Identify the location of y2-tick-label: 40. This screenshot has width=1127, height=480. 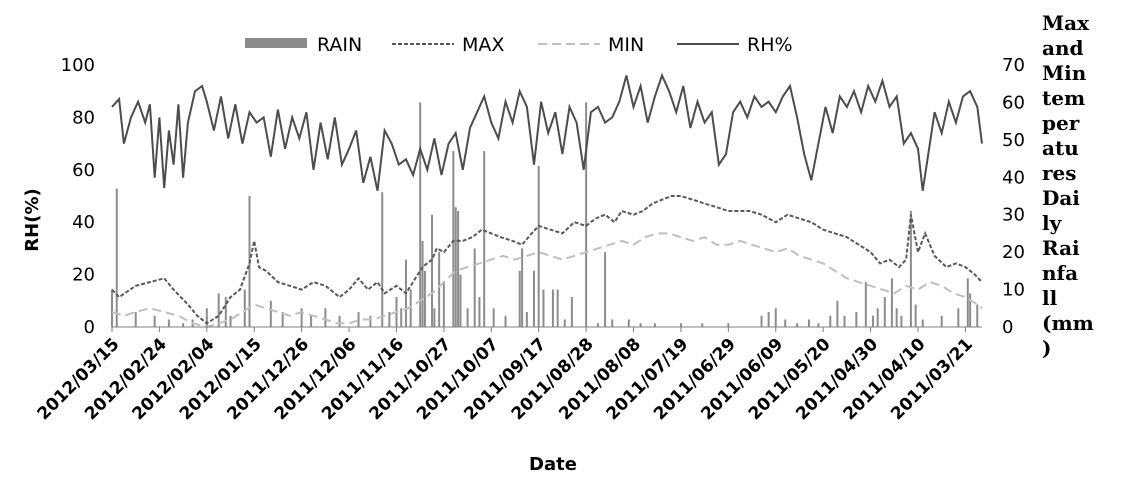
(1013, 177).